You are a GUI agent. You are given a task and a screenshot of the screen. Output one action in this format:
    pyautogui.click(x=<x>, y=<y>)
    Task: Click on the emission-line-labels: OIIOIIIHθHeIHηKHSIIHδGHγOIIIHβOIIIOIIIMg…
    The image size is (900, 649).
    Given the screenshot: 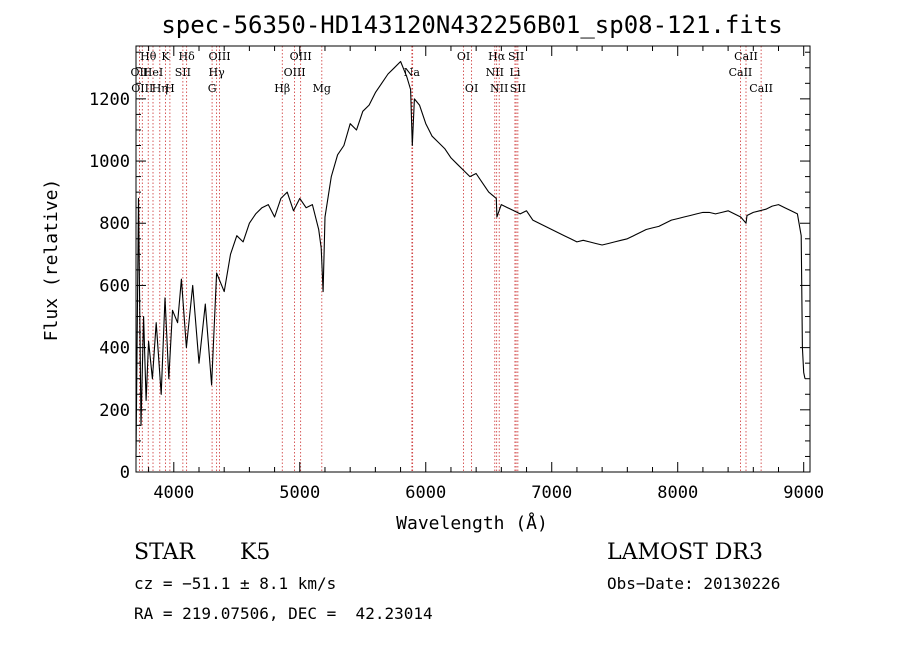 What is the action you would take?
    pyautogui.click(x=452, y=72)
    